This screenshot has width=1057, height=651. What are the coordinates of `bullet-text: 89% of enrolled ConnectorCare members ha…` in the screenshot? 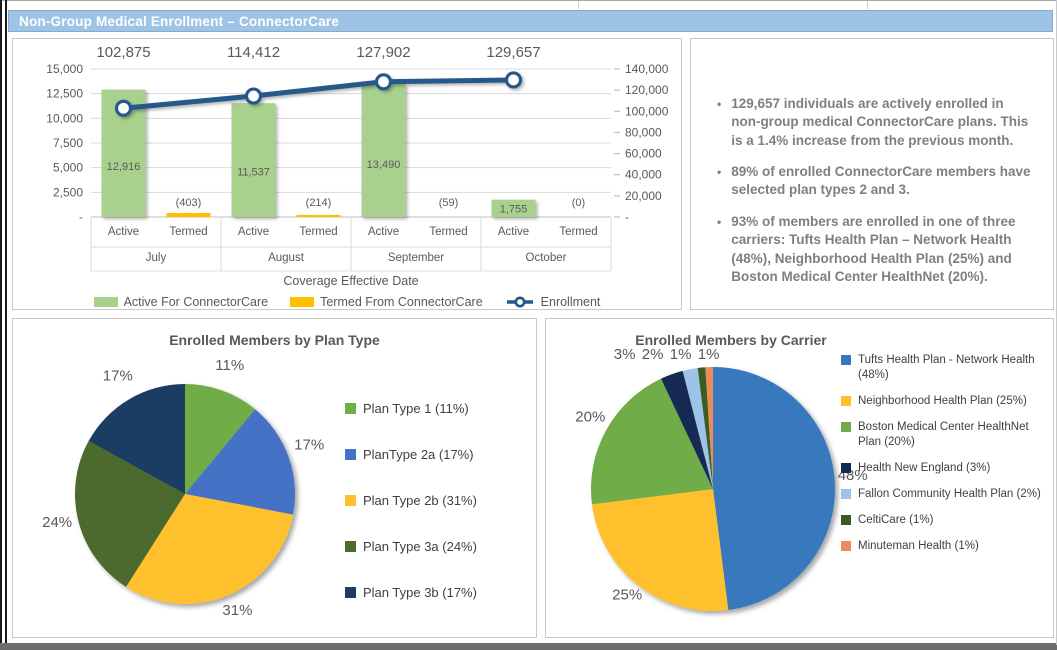 It's located at (881, 181).